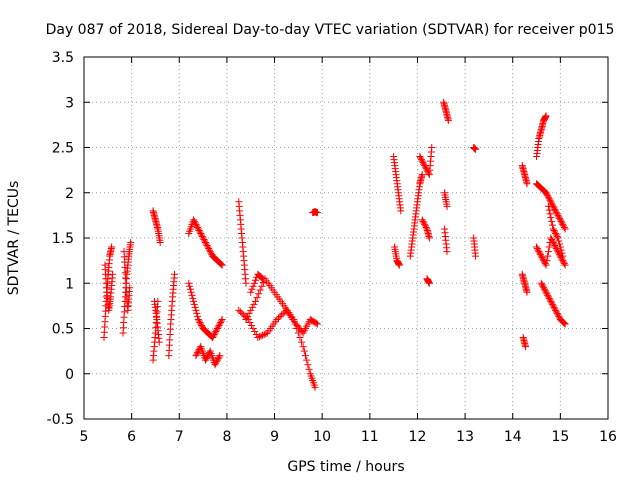 The height and width of the screenshot is (480, 640). What do you see at coordinates (418, 437) in the screenshot?
I see `x-tick-label: 12` at bounding box center [418, 437].